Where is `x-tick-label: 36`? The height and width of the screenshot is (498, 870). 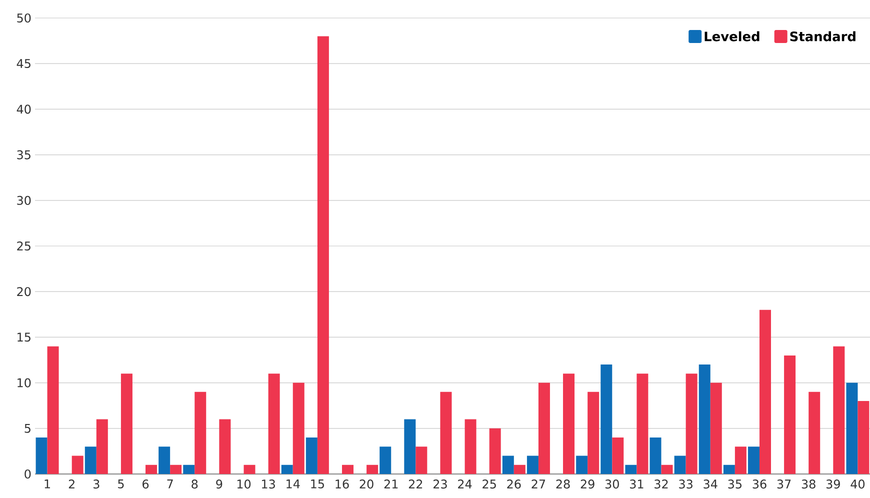
x-tick-label: 36 is located at coordinates (759, 484).